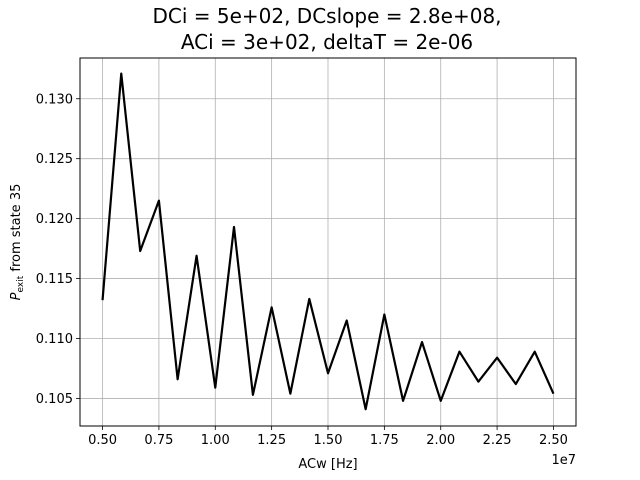 This screenshot has height=480, width=640. Describe the element at coordinates (497, 440) in the screenshot. I see `x-tick-label: 2.25` at that location.